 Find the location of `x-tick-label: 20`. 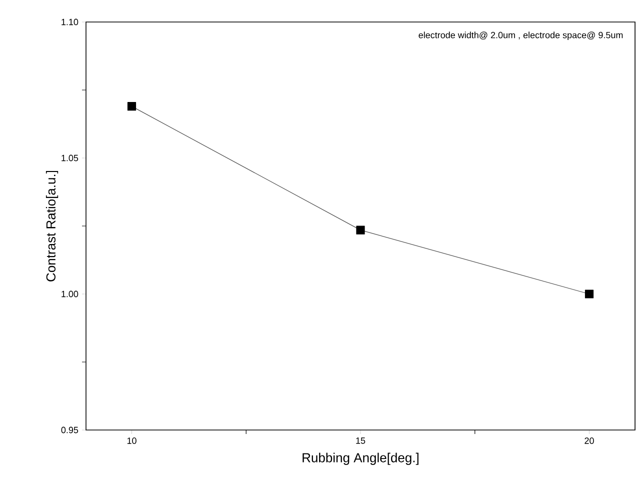

x-tick-label: 20 is located at coordinates (589, 441).